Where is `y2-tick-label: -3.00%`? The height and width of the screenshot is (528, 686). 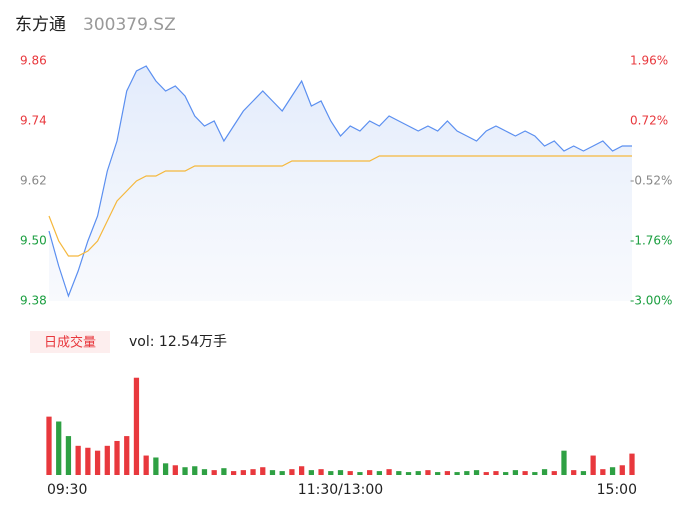 y2-tick-label: -3.00% is located at coordinates (651, 301).